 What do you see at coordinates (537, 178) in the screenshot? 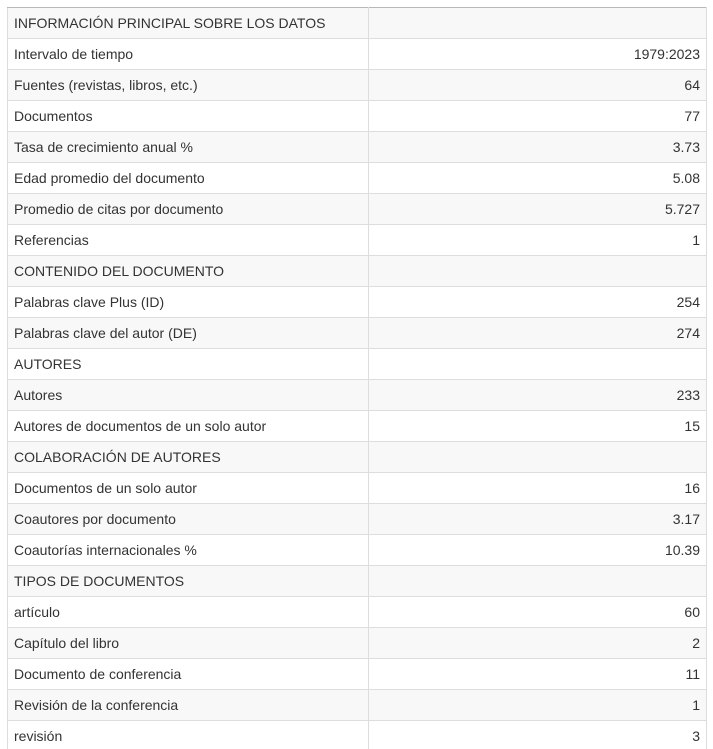
I see `metric-value: 5.08` at bounding box center [537, 178].